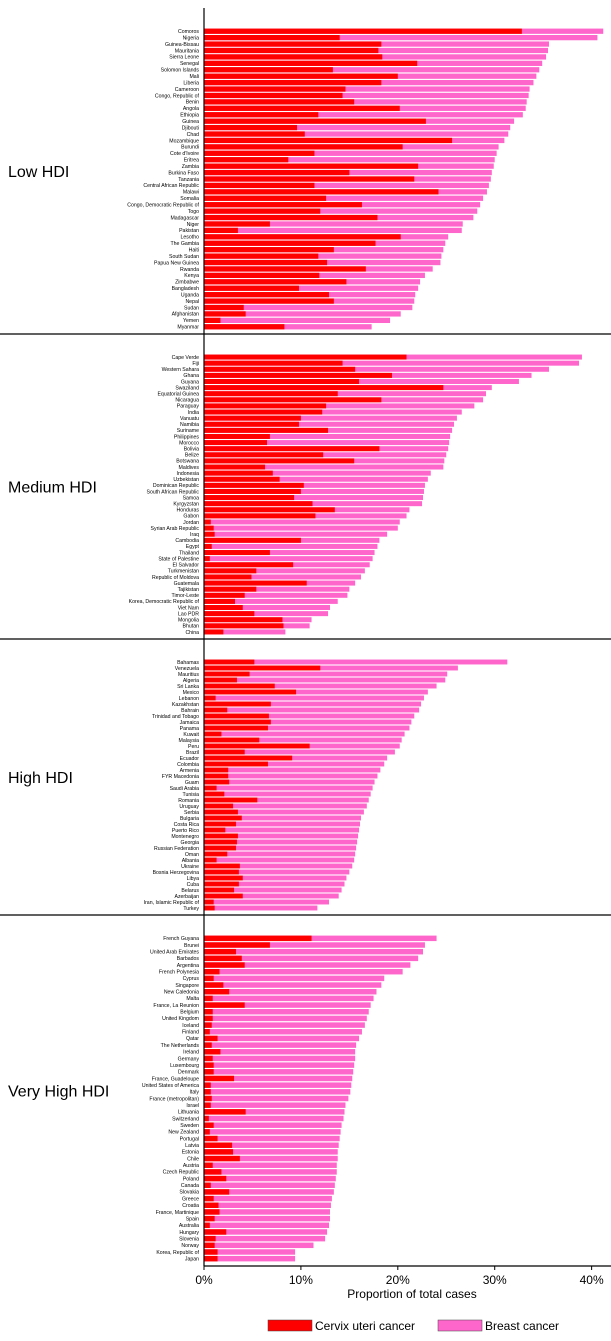  I want to click on country-label: Angola, so click(191, 109).